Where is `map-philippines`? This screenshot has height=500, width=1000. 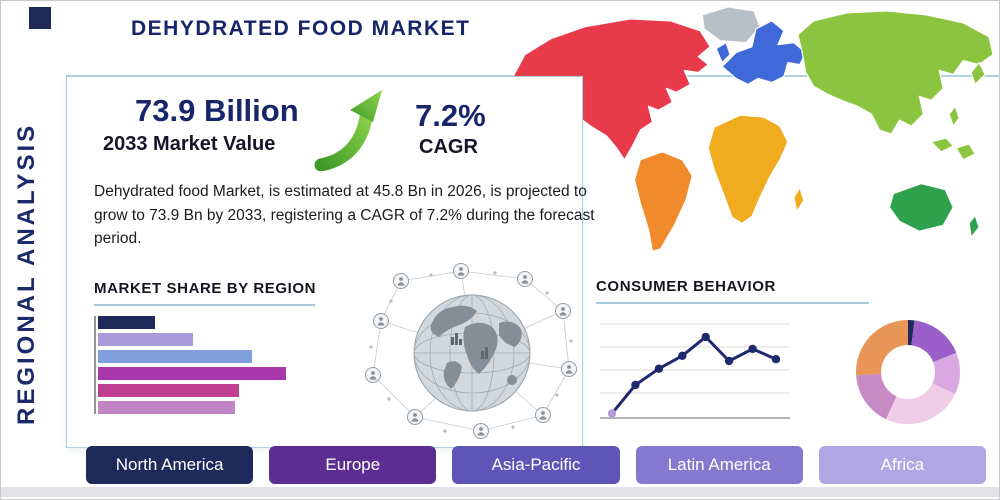
map-philippines is located at coordinates (954, 116).